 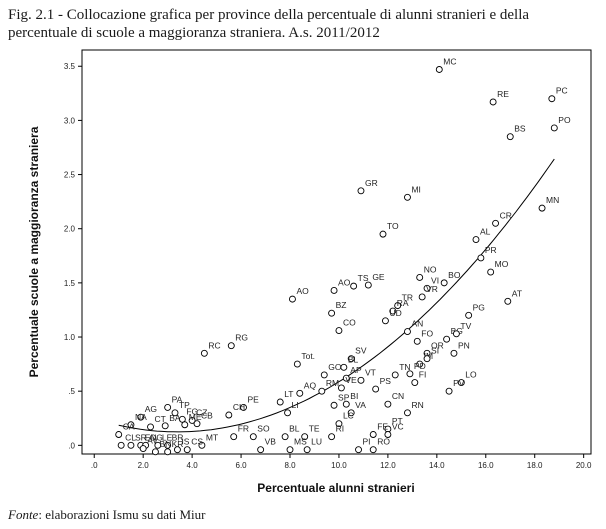 I want to click on x-tick-label: 14.0, so click(x=437, y=465).